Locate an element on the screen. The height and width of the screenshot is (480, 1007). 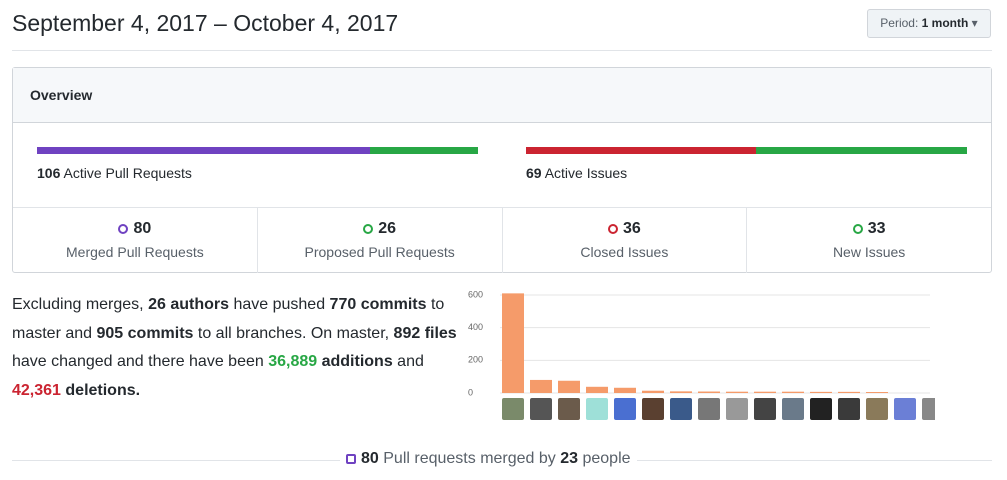
pr-meter is located at coordinates (257, 150).